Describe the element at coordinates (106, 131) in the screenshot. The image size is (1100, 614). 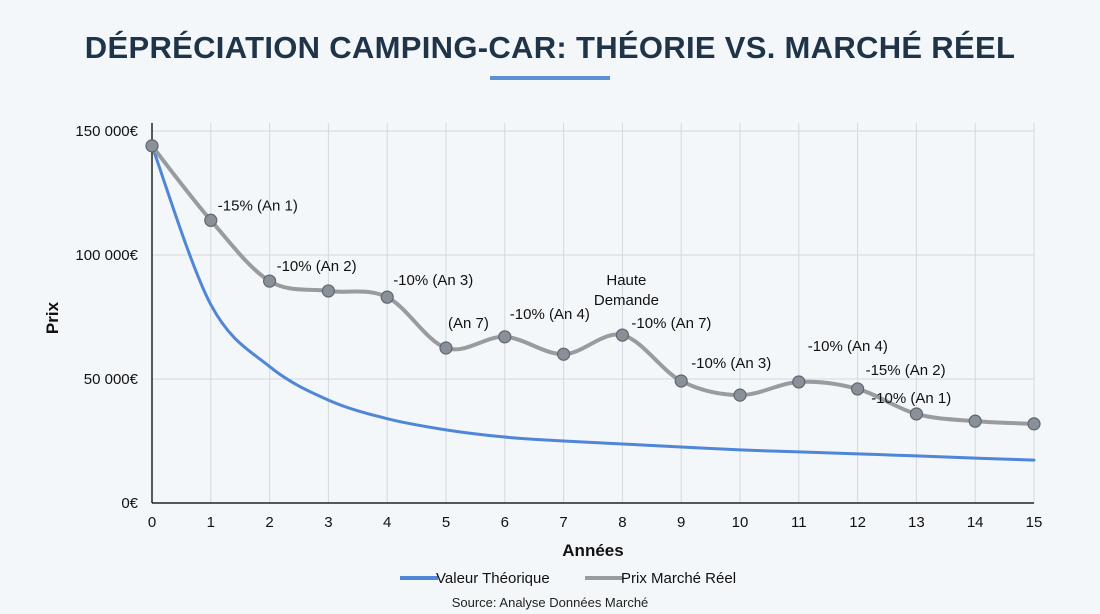
I see `y-tick-label: 150 000€` at that location.